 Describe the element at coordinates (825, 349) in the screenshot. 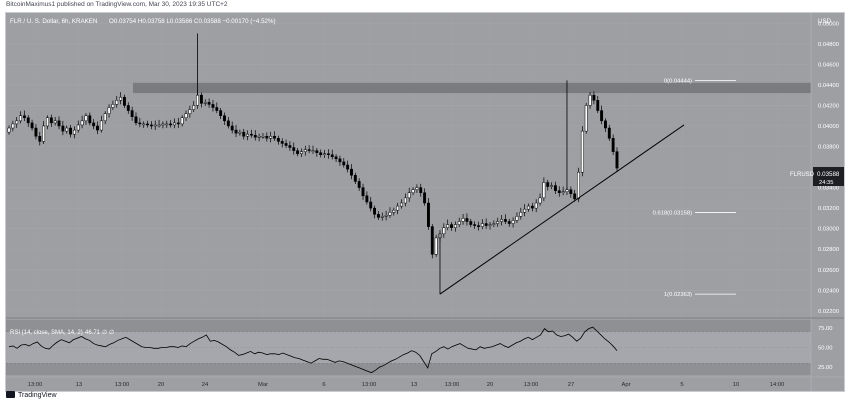

I see `rsi-tick-label: 50.00` at that location.